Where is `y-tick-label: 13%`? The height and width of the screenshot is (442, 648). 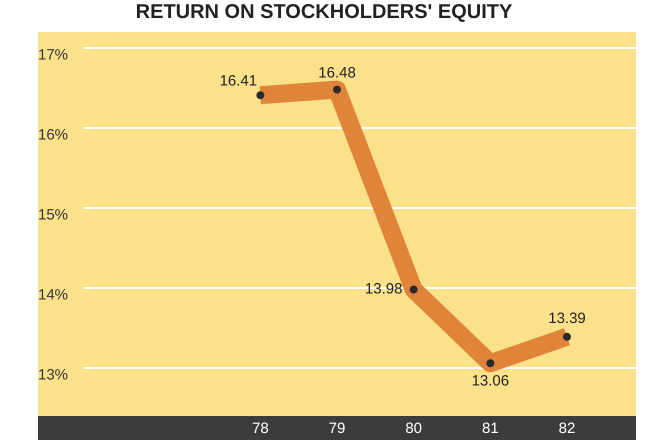
y-tick-label: 13% is located at coordinates (53, 375).